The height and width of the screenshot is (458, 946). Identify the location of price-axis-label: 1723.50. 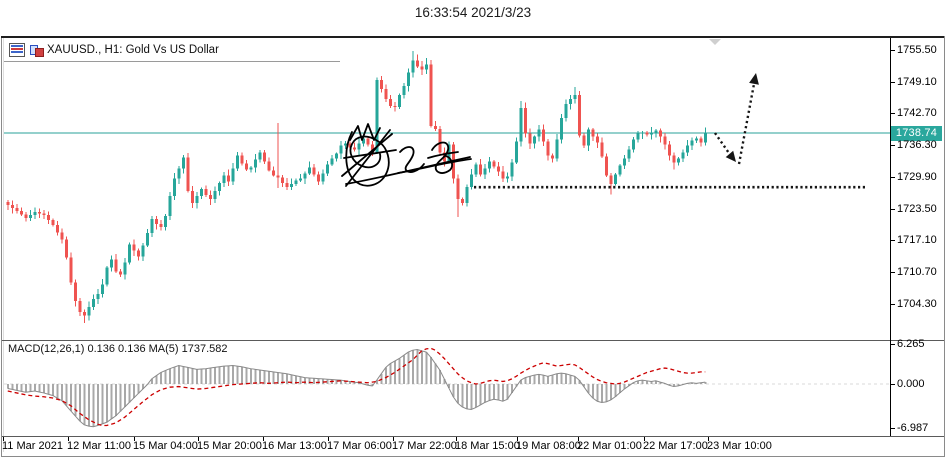
(917, 208).